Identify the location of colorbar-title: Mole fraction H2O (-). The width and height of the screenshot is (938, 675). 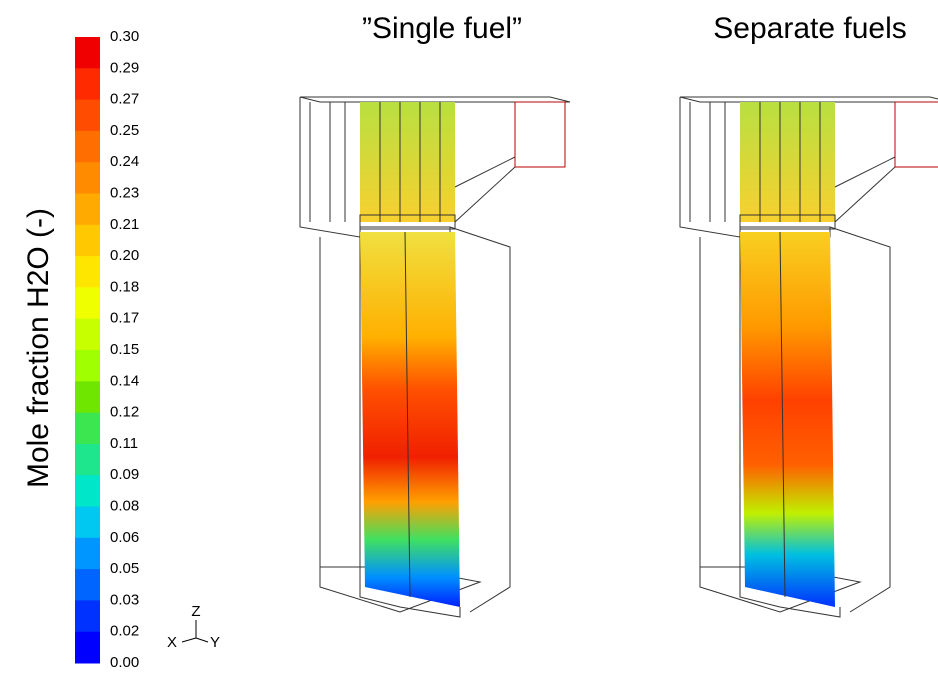
(38, 348).